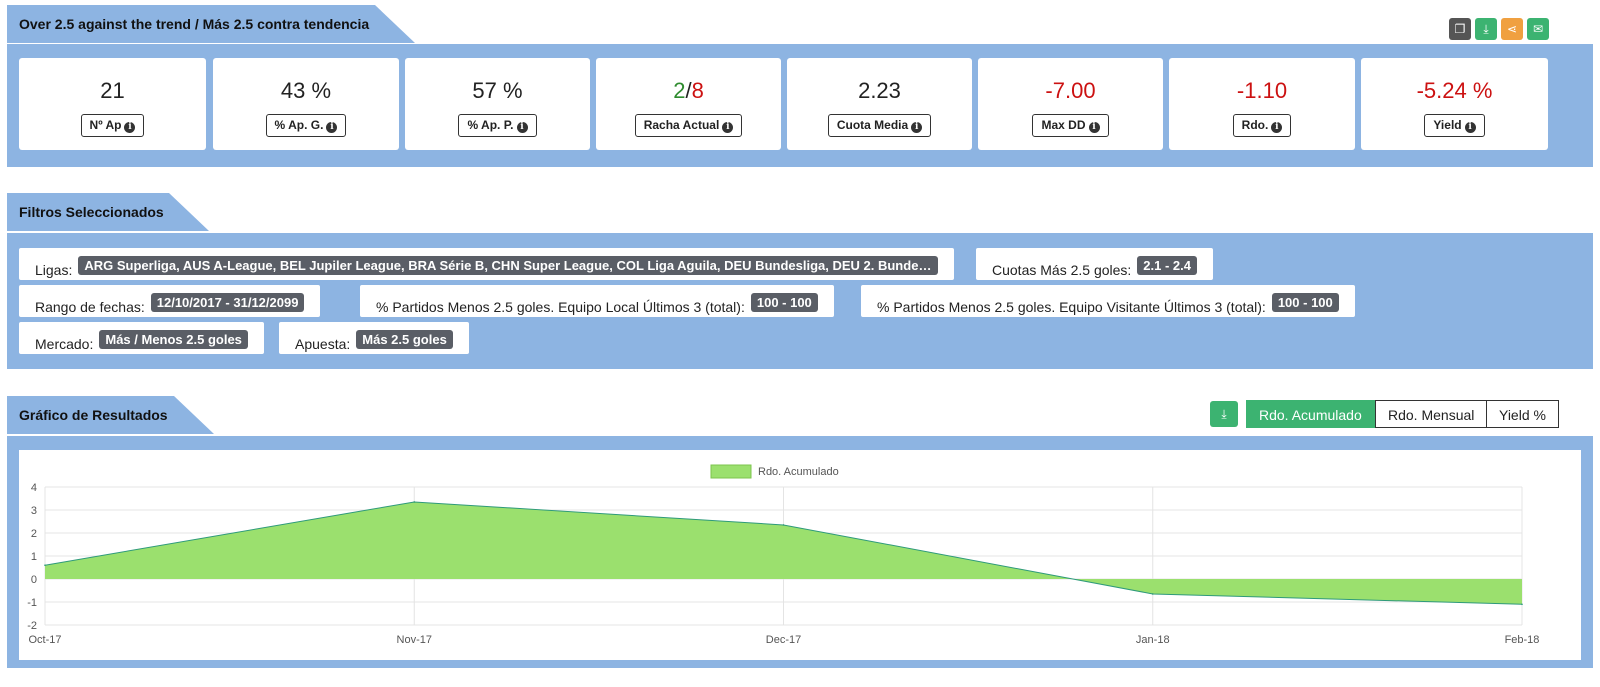 This screenshot has width=1600, height=687. What do you see at coordinates (1454, 104) in the screenshot?
I see `stat-yield: -5.24 % Yield i` at bounding box center [1454, 104].